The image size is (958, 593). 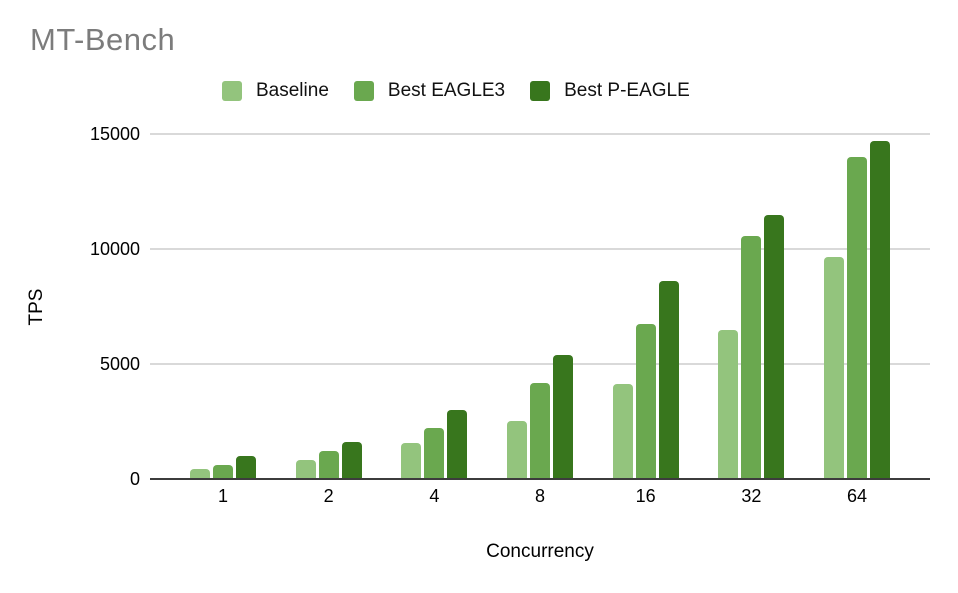 I want to click on bar-best-p-eagle-x16, so click(x=669, y=380).